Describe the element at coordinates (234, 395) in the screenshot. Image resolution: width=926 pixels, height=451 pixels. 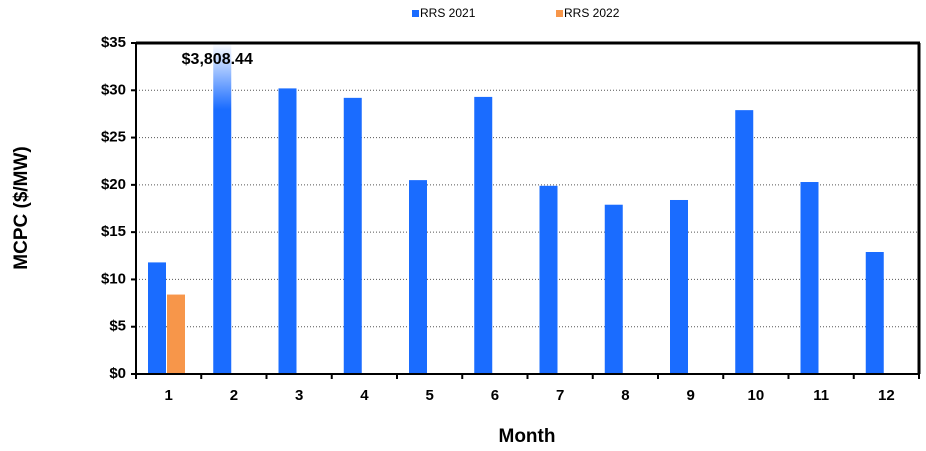
I see `x-tick-label: 2` at that location.